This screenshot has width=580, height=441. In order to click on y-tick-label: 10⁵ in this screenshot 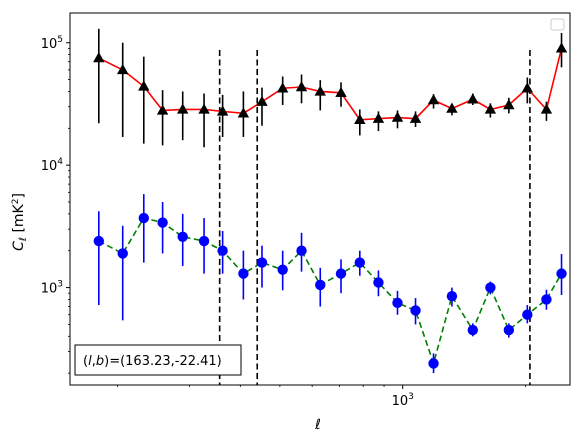, I will do `click(52, 43)`.